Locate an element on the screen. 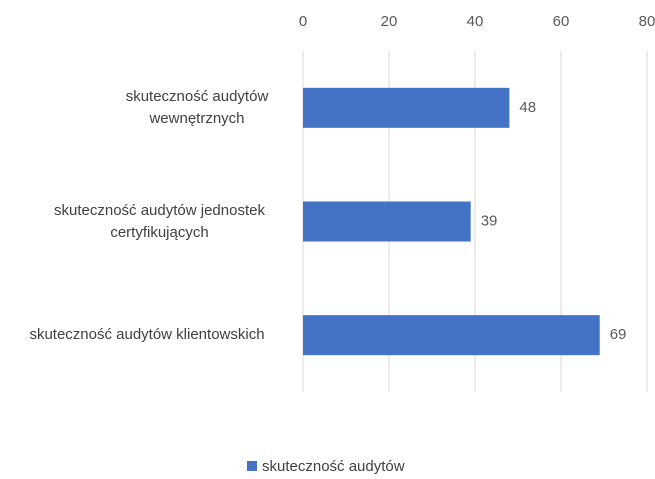 Image resolution: width=655 pixels, height=479 pixels. x-tick-label: 20 is located at coordinates (389, 21).